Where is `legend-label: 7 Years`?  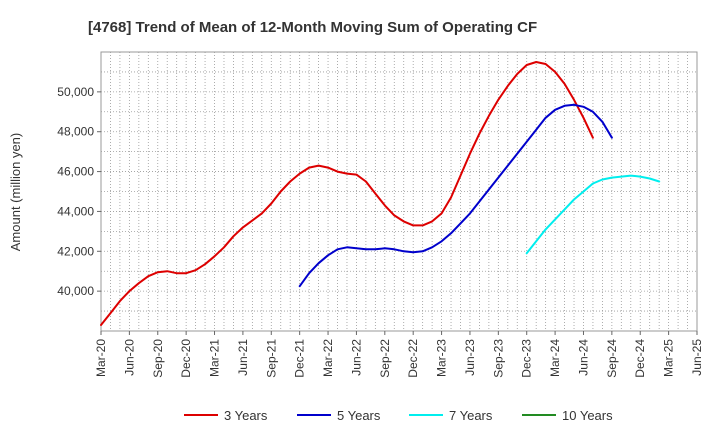 legend-label: 7 Years is located at coordinates (471, 415).